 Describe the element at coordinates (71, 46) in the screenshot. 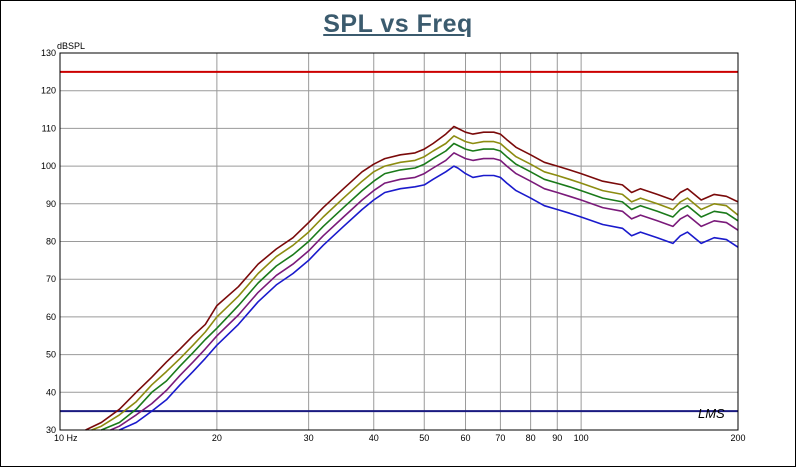

I see `y-axis-label: dBSPL` at that location.